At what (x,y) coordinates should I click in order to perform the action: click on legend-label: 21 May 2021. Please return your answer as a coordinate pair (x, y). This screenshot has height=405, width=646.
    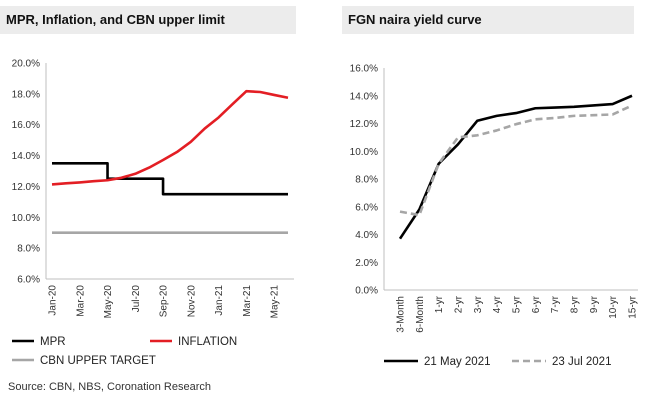
    Looking at the image, I should click on (457, 362).